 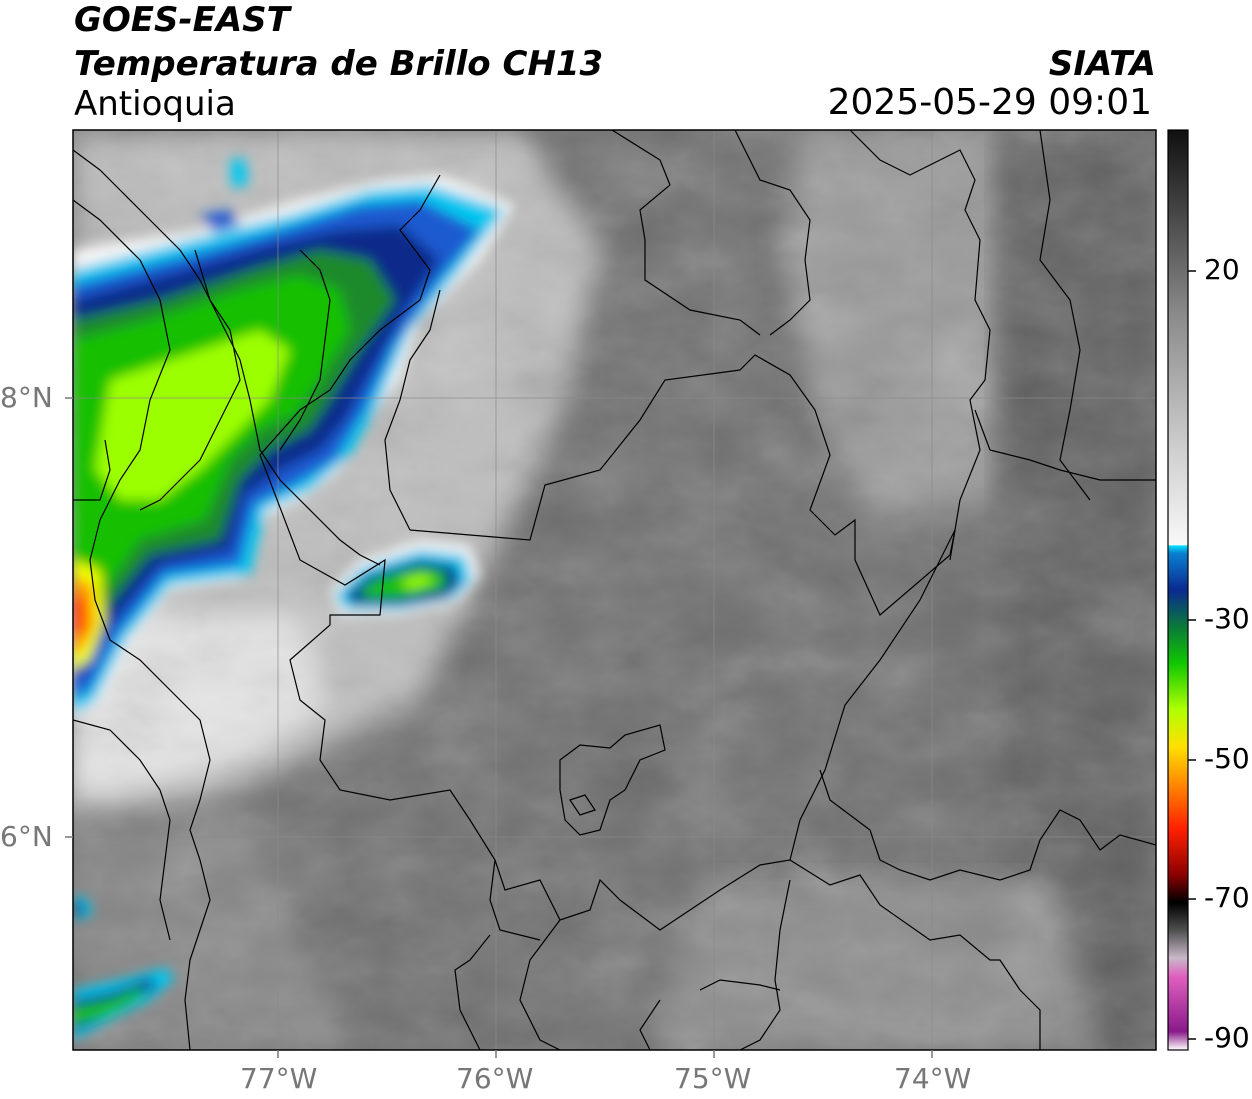 What do you see at coordinates (713, 1078) in the screenshot?
I see `lon-tick-label: 75°W` at bounding box center [713, 1078].